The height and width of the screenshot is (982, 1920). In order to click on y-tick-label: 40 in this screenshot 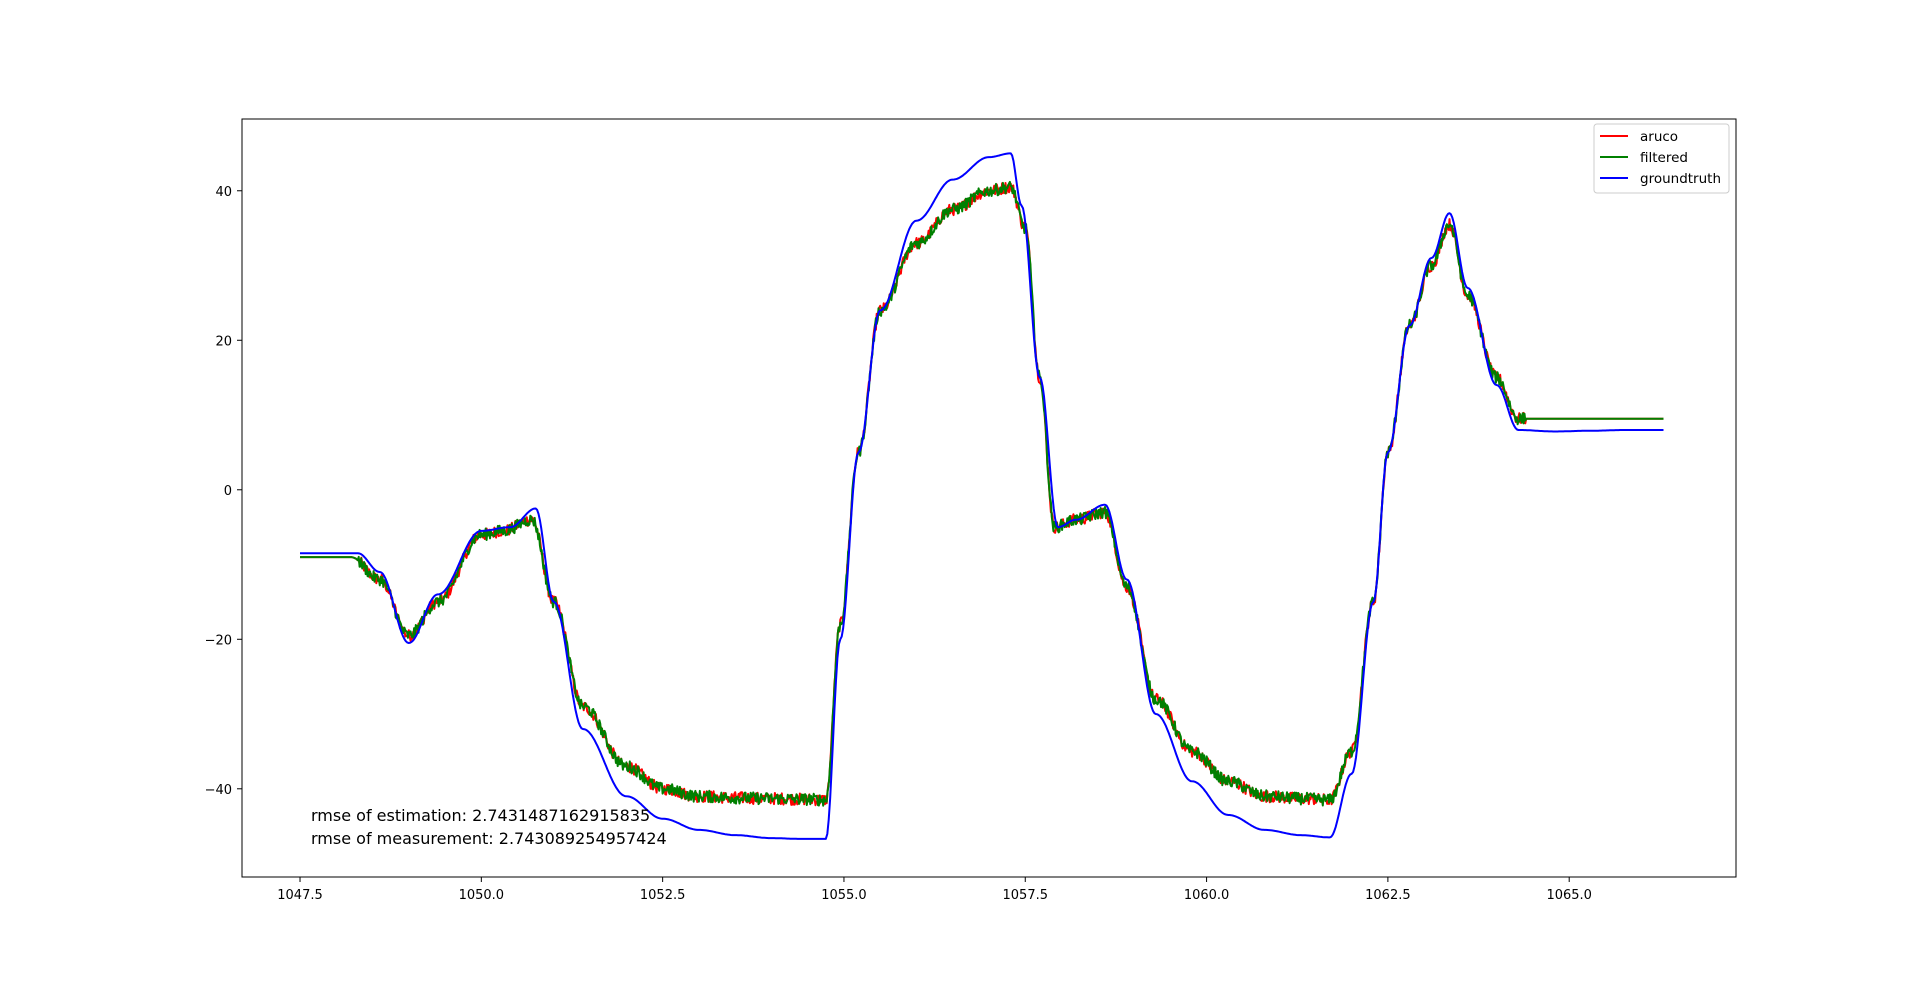, I will do `click(223, 192)`.